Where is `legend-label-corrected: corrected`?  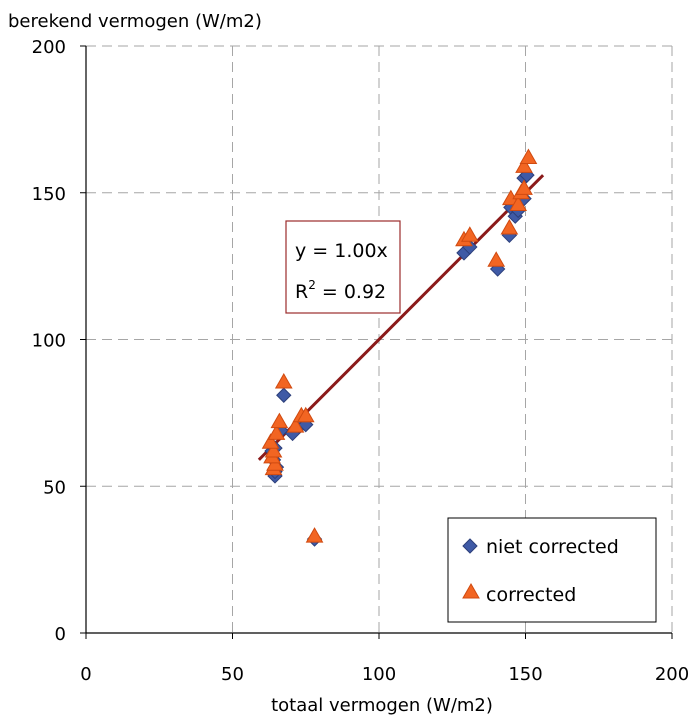
legend-label-corrected: corrected is located at coordinates (531, 595).